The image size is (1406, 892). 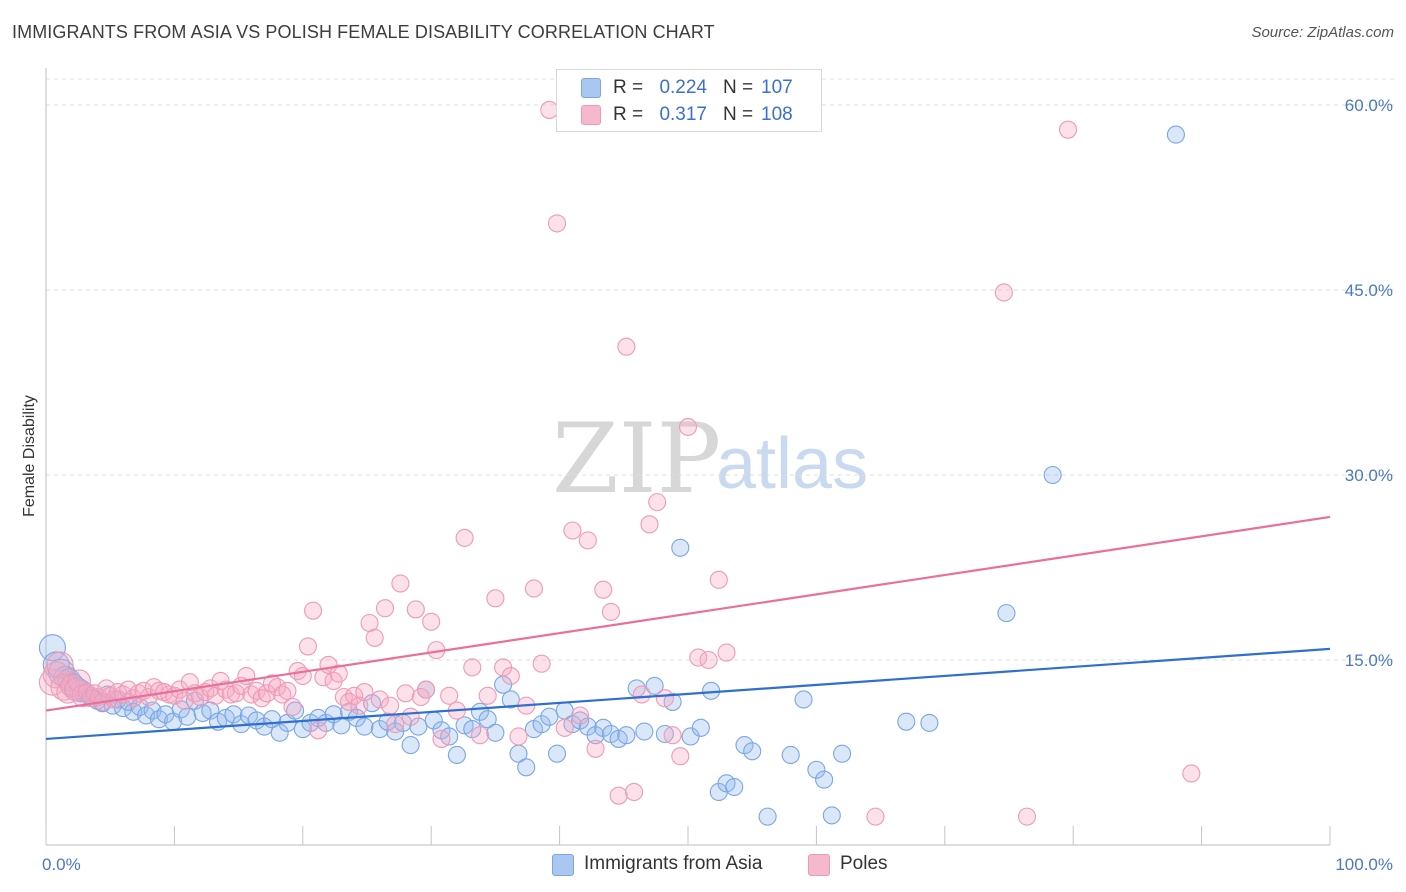 I want to click on y-axis-label: Female Disability, so click(x=29, y=456).